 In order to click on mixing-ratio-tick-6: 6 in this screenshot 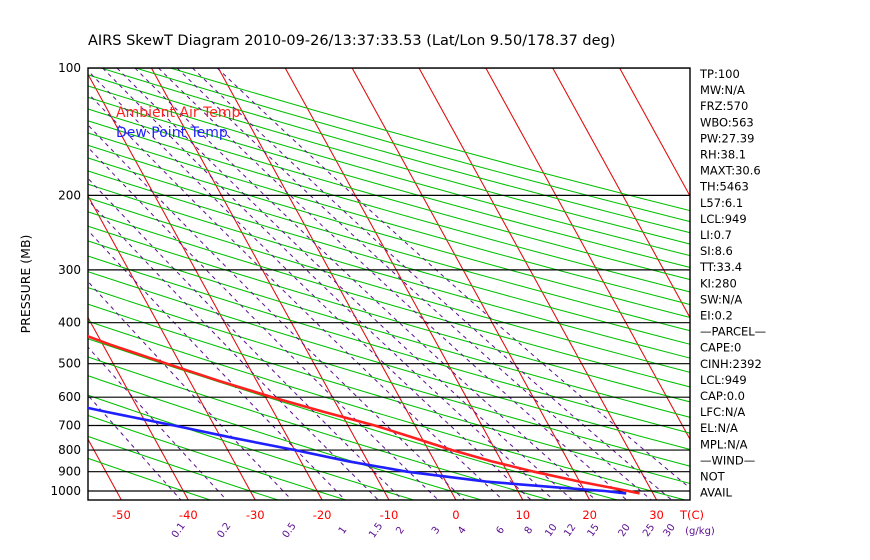, I will do `click(500, 531)`.